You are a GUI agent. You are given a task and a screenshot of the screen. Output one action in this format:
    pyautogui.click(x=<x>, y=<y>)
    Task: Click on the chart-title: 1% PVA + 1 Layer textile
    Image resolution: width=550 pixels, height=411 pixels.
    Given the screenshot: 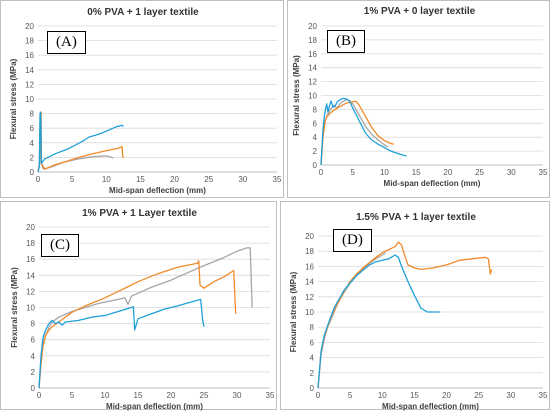 What is the action you would take?
    pyautogui.click(x=139, y=213)
    